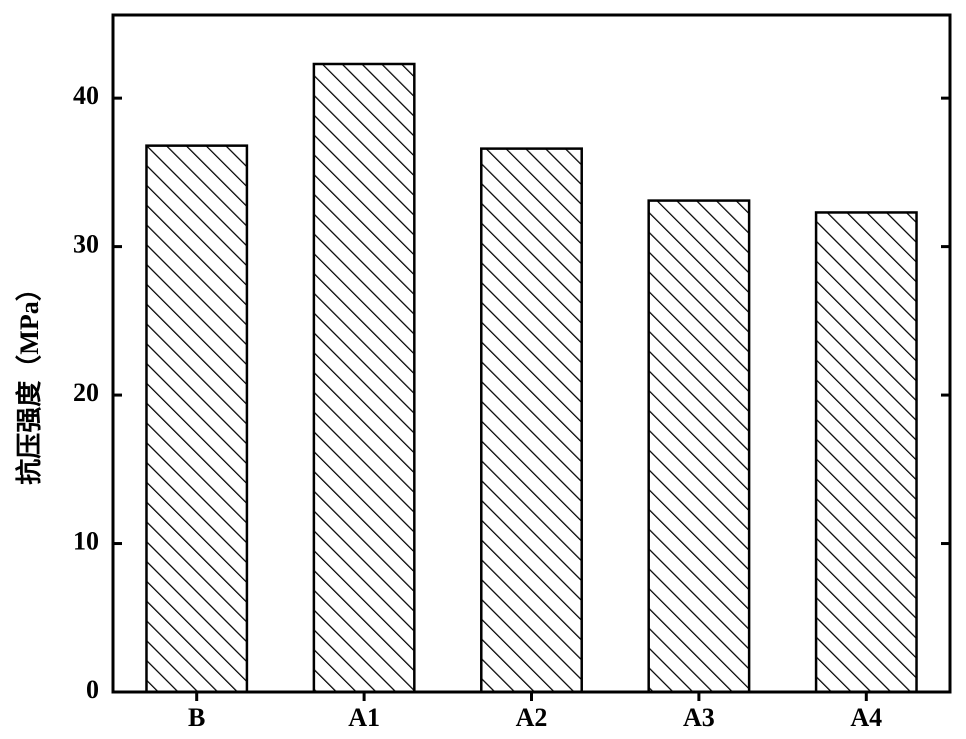  What do you see at coordinates (364, 717) in the screenshot?
I see `x-tick-label: A1` at bounding box center [364, 717].